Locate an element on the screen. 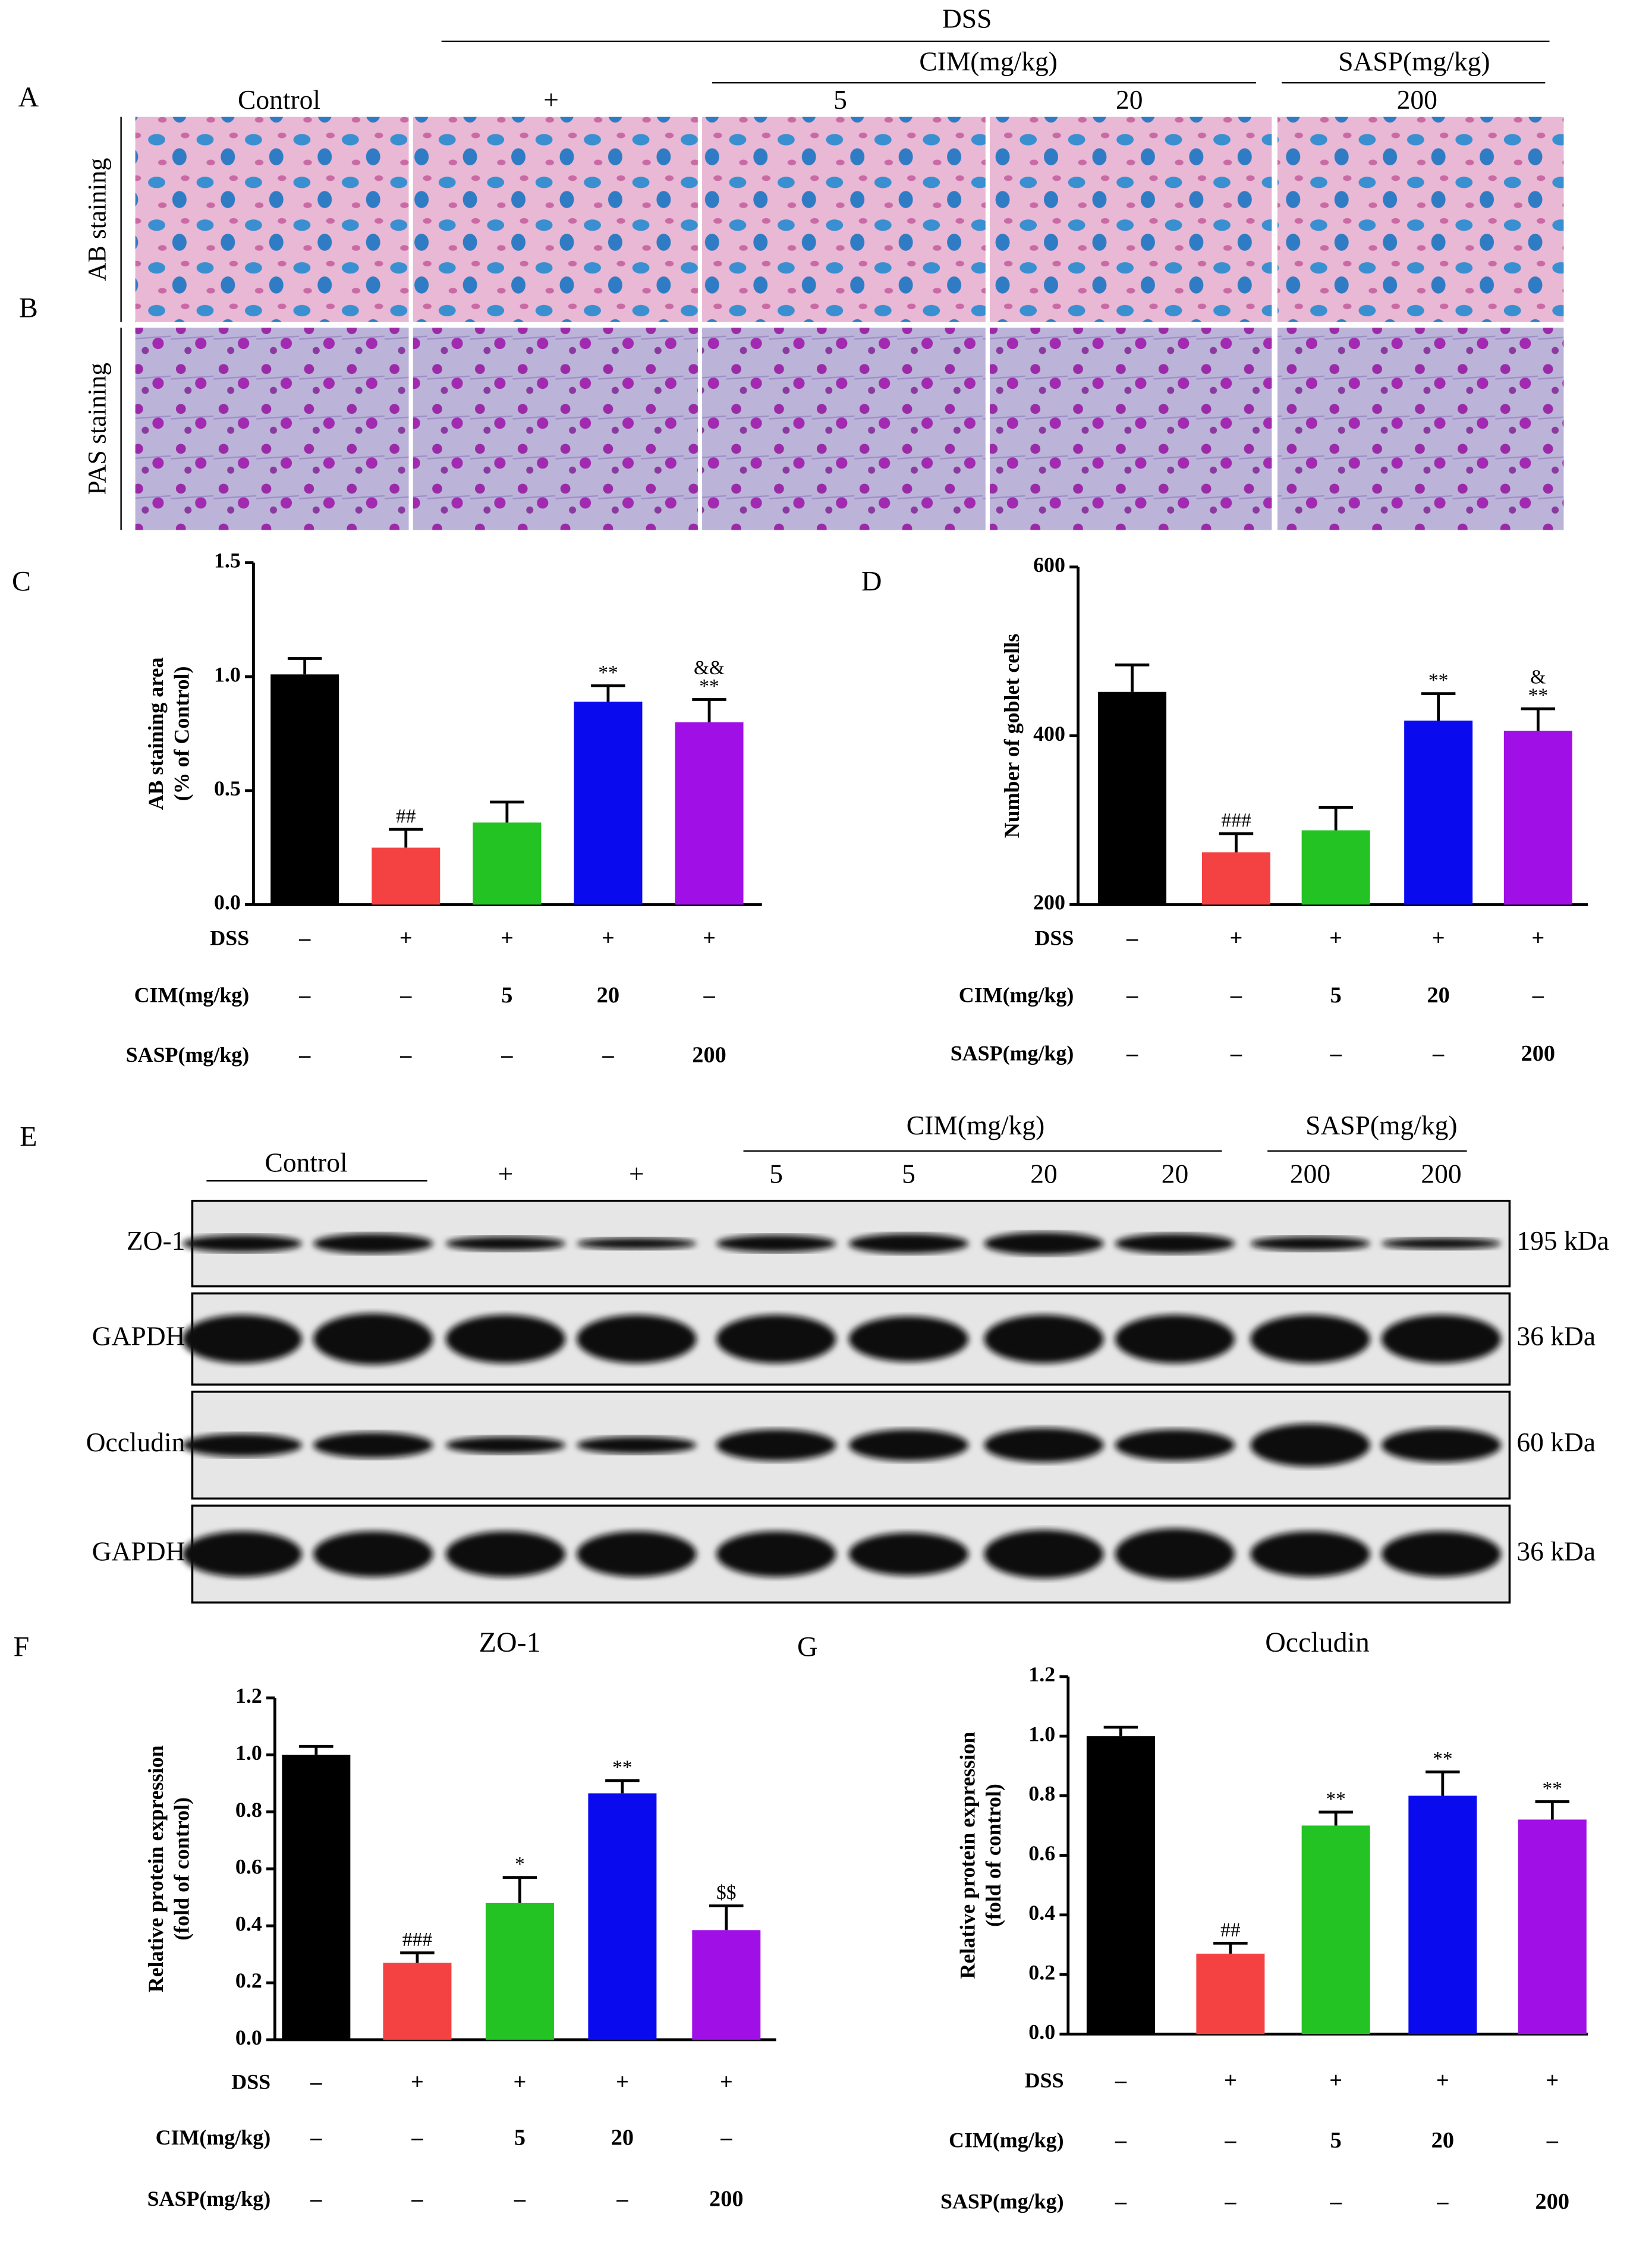 Image resolution: width=1652 pixels, height=2245 pixels. y-tick-label: 400 is located at coordinates (1049, 734).